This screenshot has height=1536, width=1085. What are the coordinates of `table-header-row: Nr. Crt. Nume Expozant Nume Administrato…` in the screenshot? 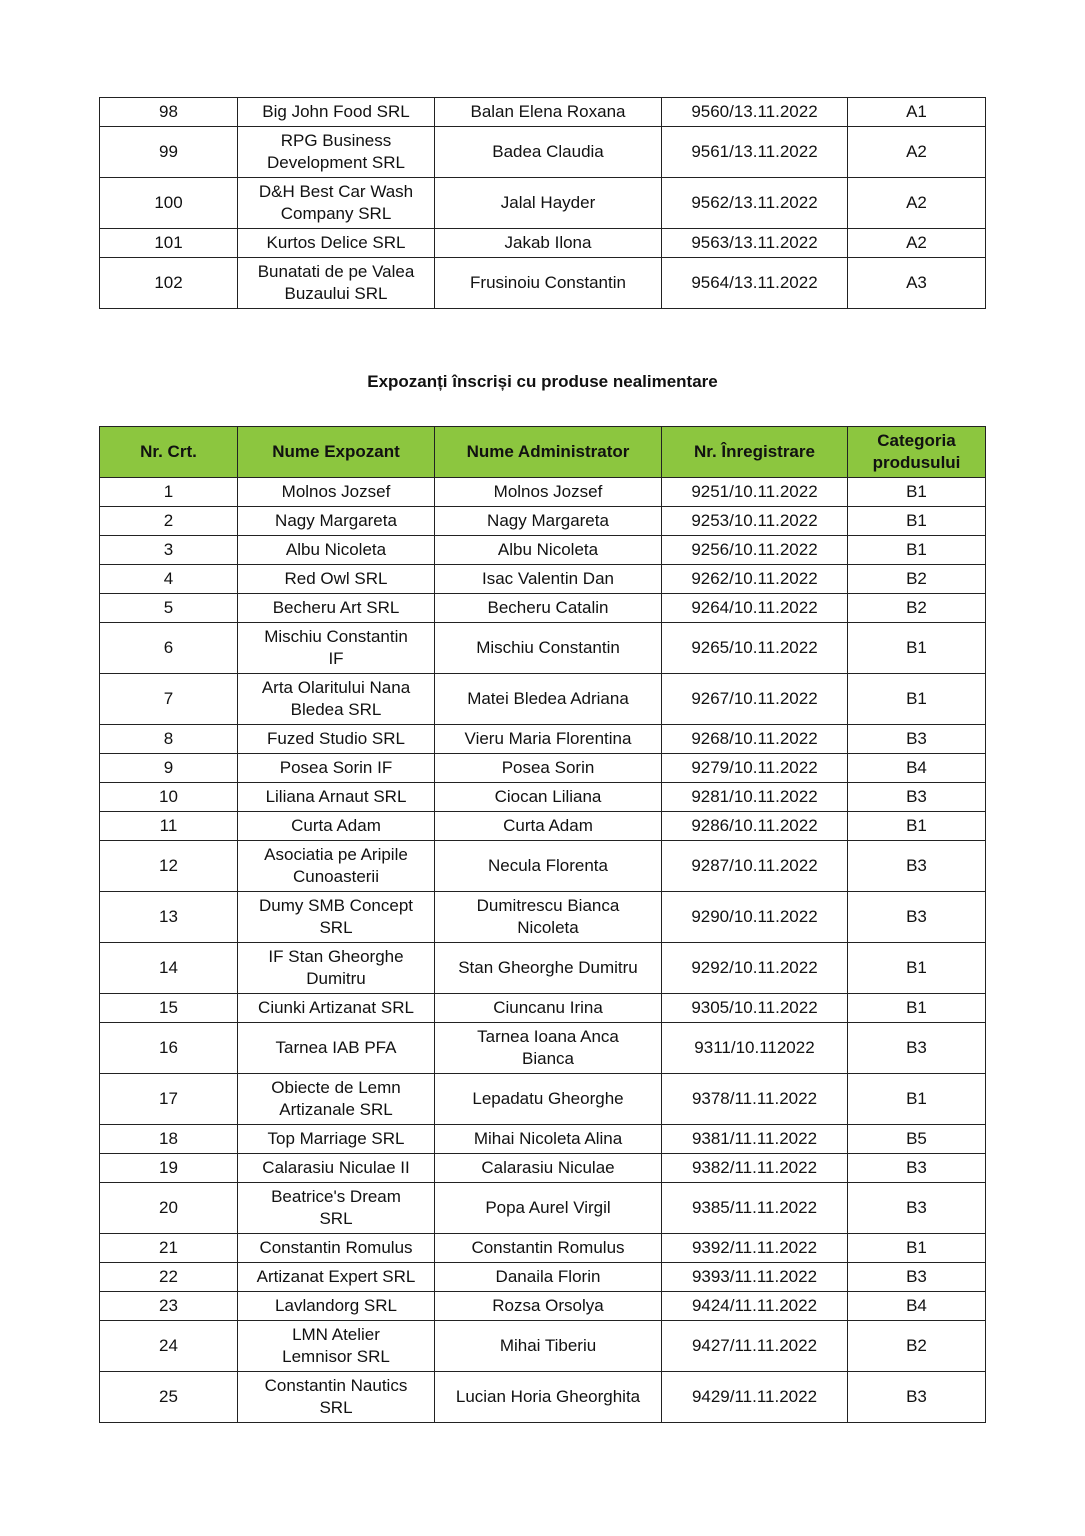 It's located at (542, 452).